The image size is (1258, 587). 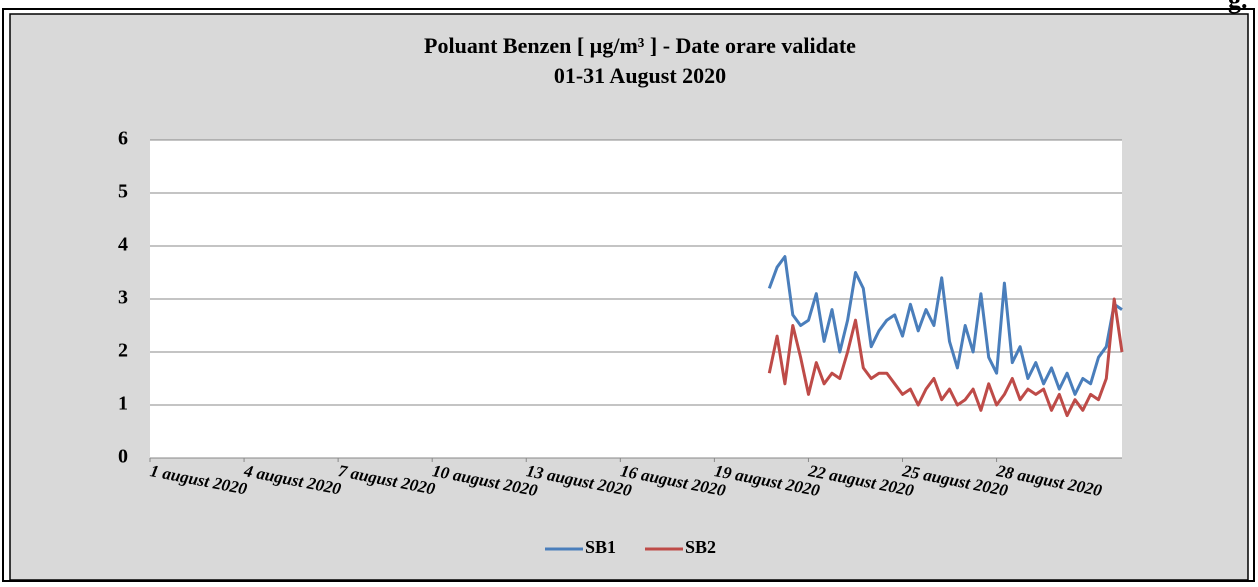 What do you see at coordinates (123, 192) in the screenshot?
I see `y-tick-label: 5` at bounding box center [123, 192].